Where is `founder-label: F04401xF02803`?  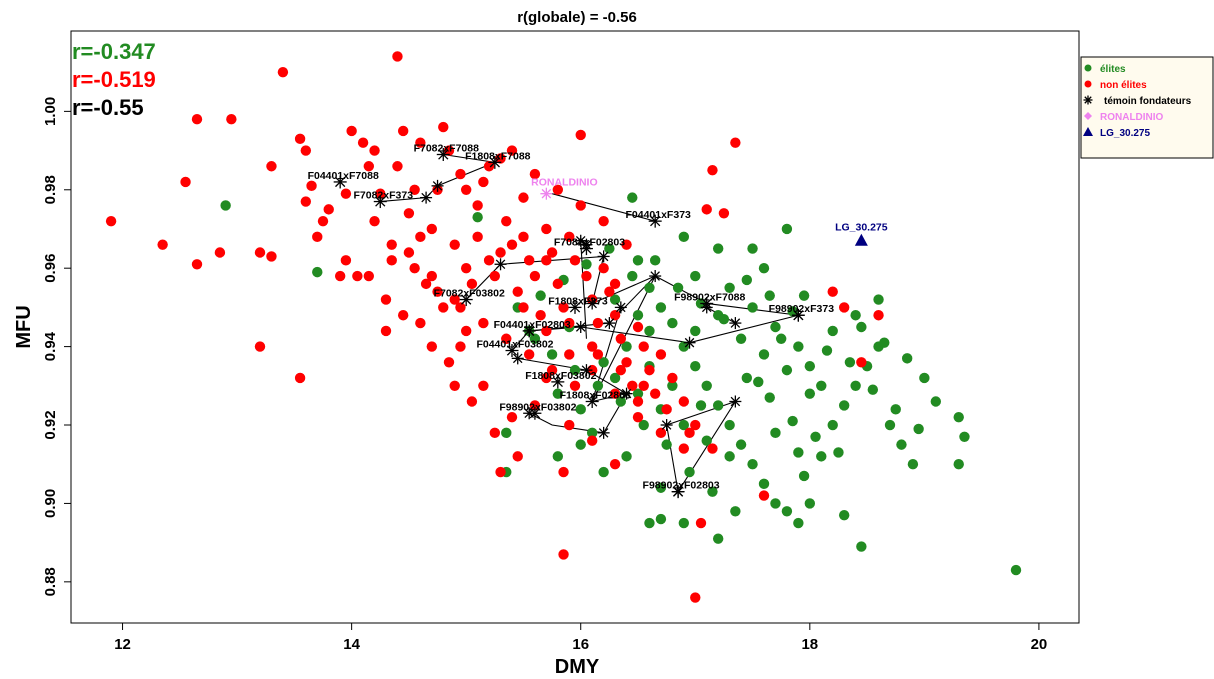
founder-label: F04401xF02803 is located at coordinates (532, 325).